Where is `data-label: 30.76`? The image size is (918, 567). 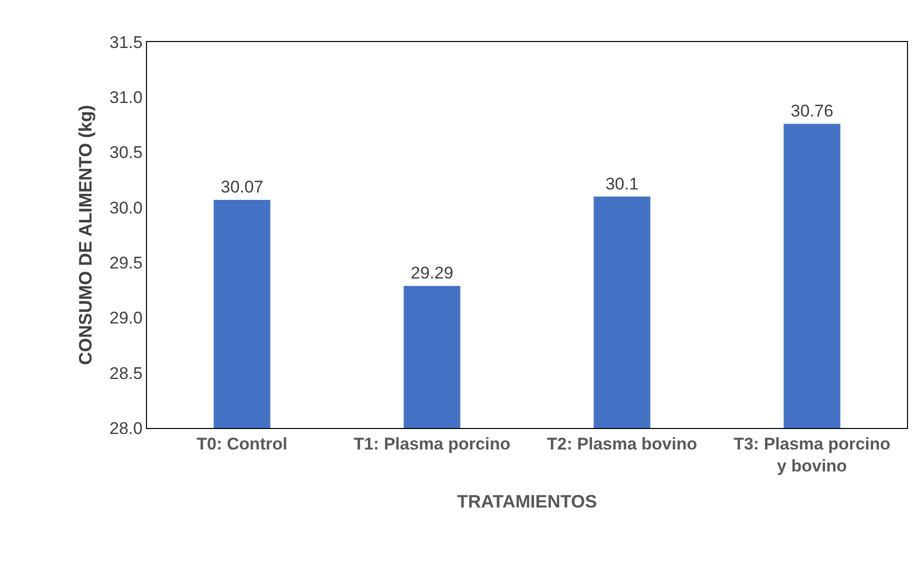
data-label: 30.76 is located at coordinates (812, 111).